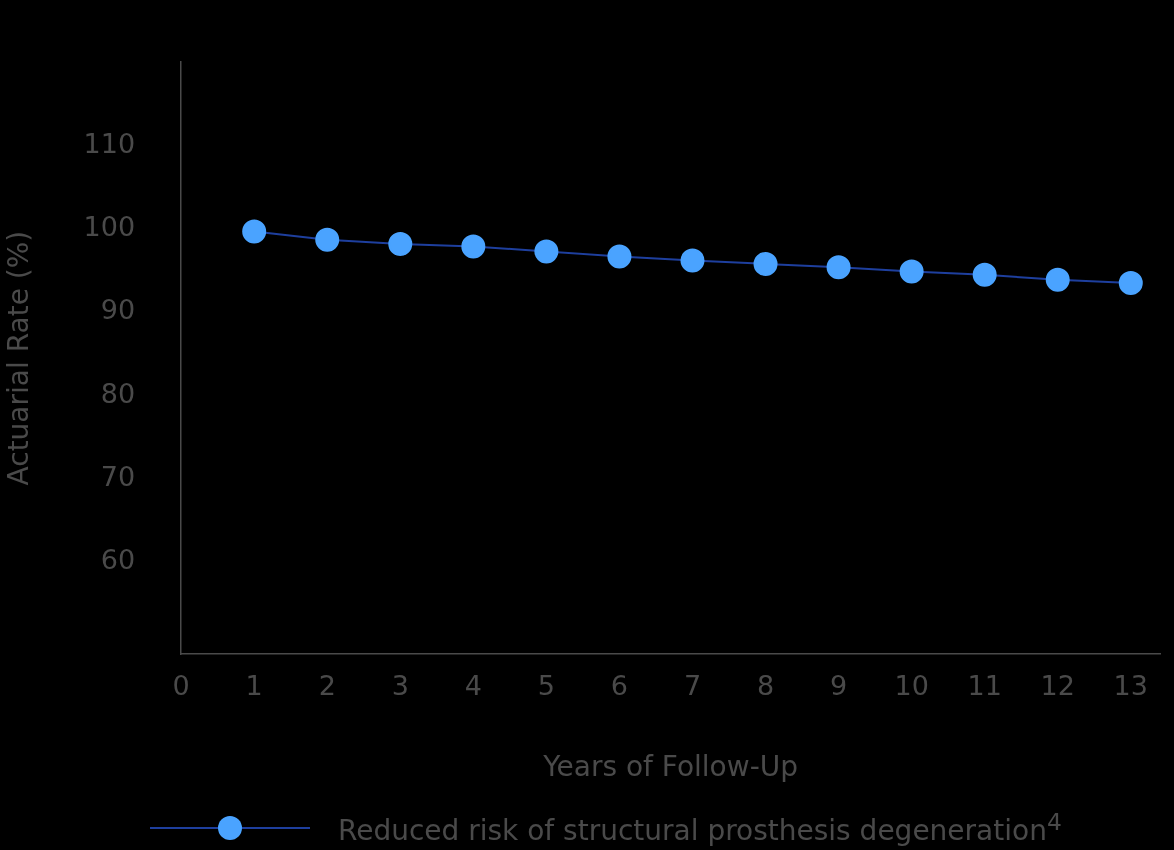 This screenshot has width=1174, height=850. I want to click on y-tick-label: 110, so click(109, 143).